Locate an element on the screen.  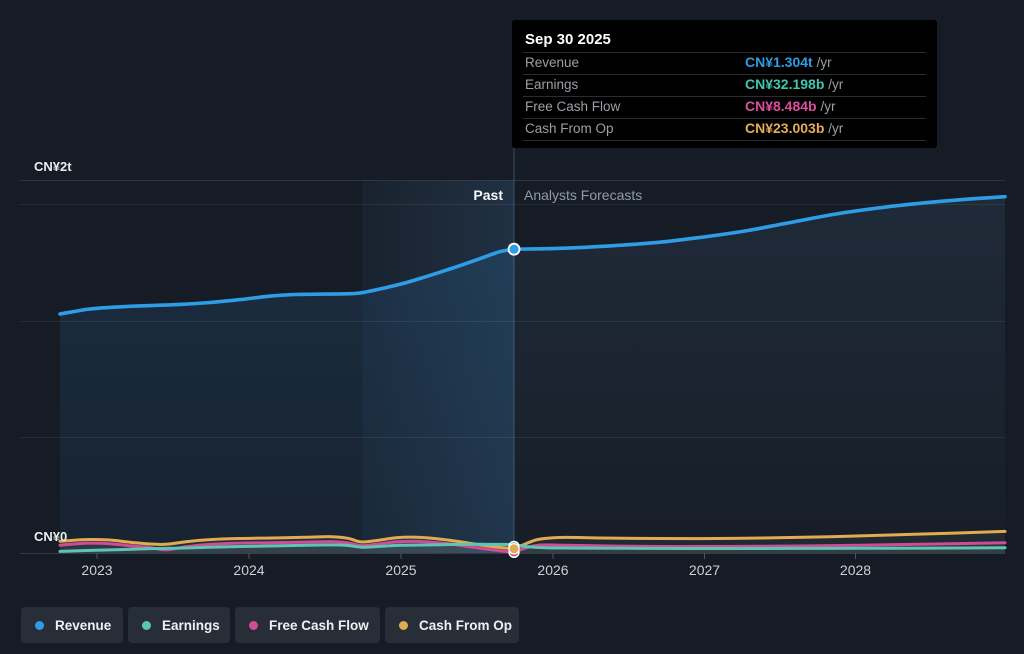
svg-text: CN¥0 is located at coordinates (50, 536).